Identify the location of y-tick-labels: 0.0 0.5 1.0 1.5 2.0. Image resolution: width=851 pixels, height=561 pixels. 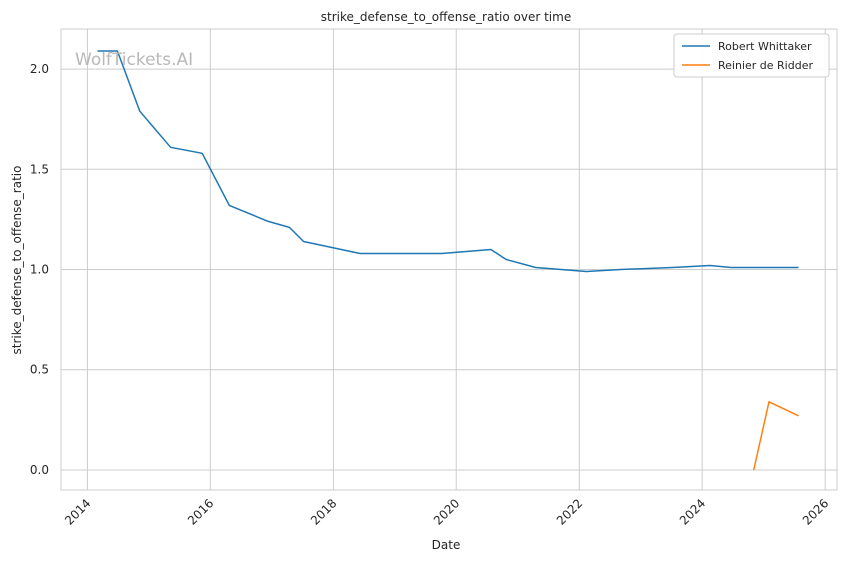
(39, 269).